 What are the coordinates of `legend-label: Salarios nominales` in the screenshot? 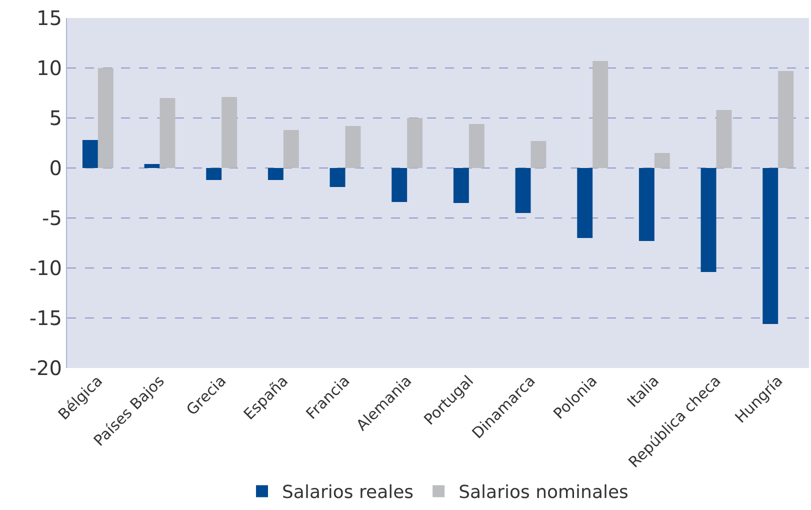 It's located at (543, 493).